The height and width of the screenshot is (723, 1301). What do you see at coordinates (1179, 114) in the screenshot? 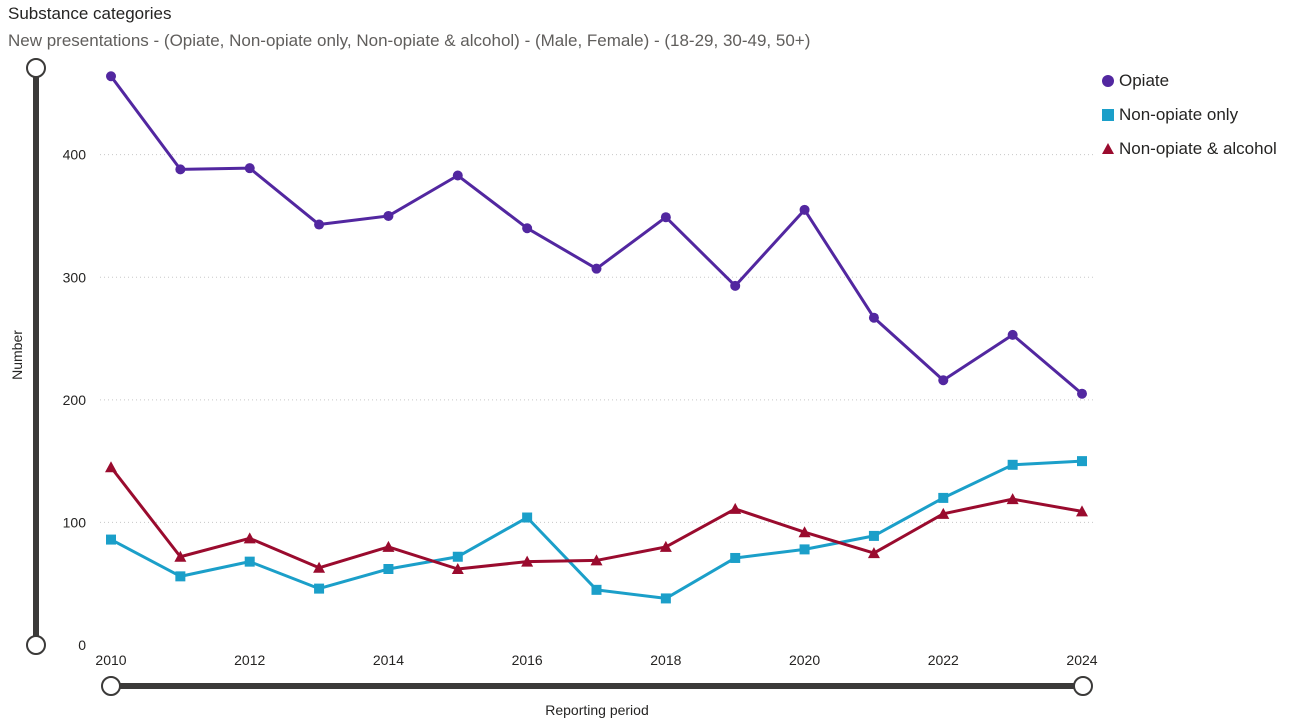
I see `legend-label-non-opiate-only: Non-opiate only` at bounding box center [1179, 114].